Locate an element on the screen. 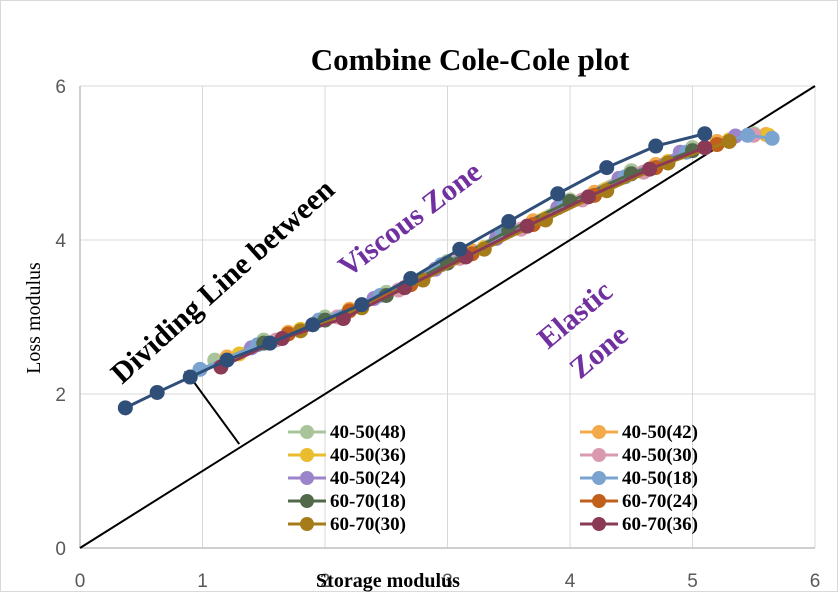 Image resolution: width=838 pixels, height=592 pixels. x-tick-label: 3 is located at coordinates (447, 581).